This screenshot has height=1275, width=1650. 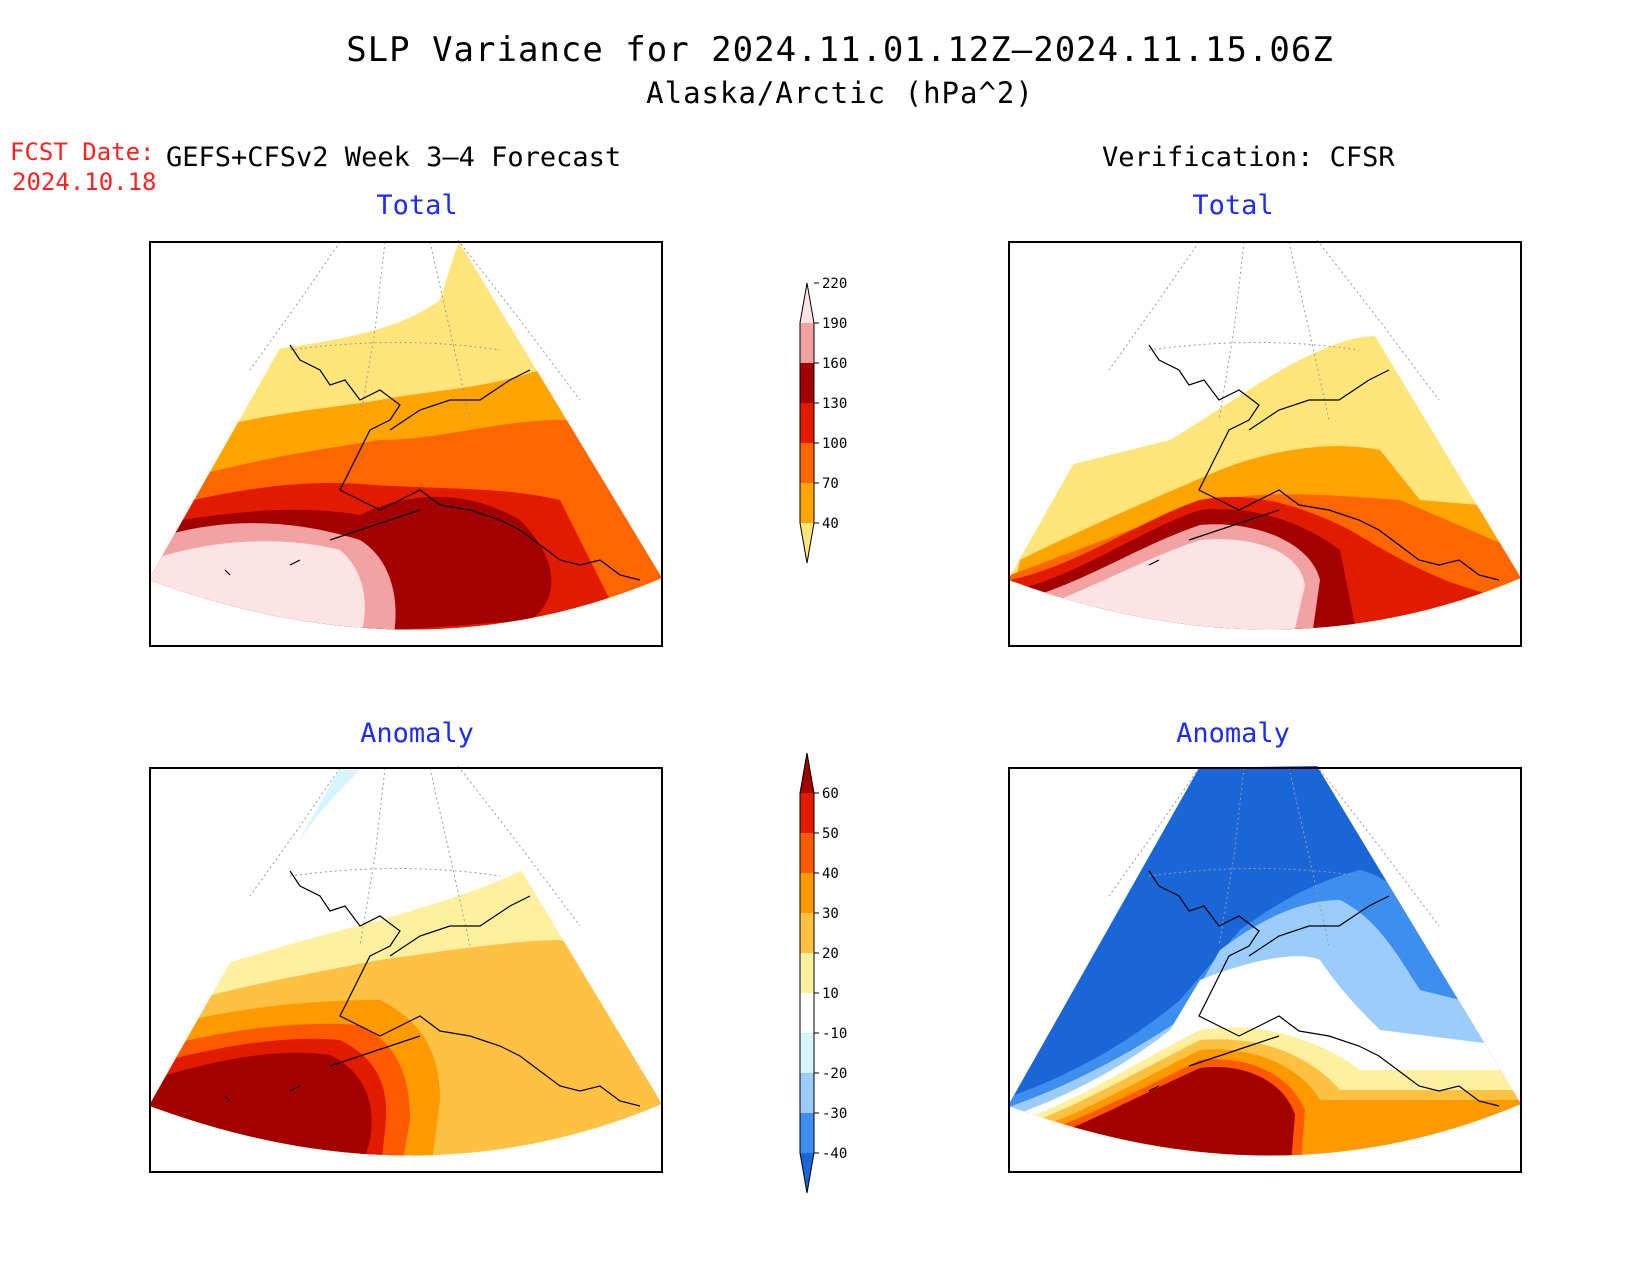 What do you see at coordinates (834, 364) in the screenshot?
I see `colorbar-total-tick-label: 160` at bounding box center [834, 364].